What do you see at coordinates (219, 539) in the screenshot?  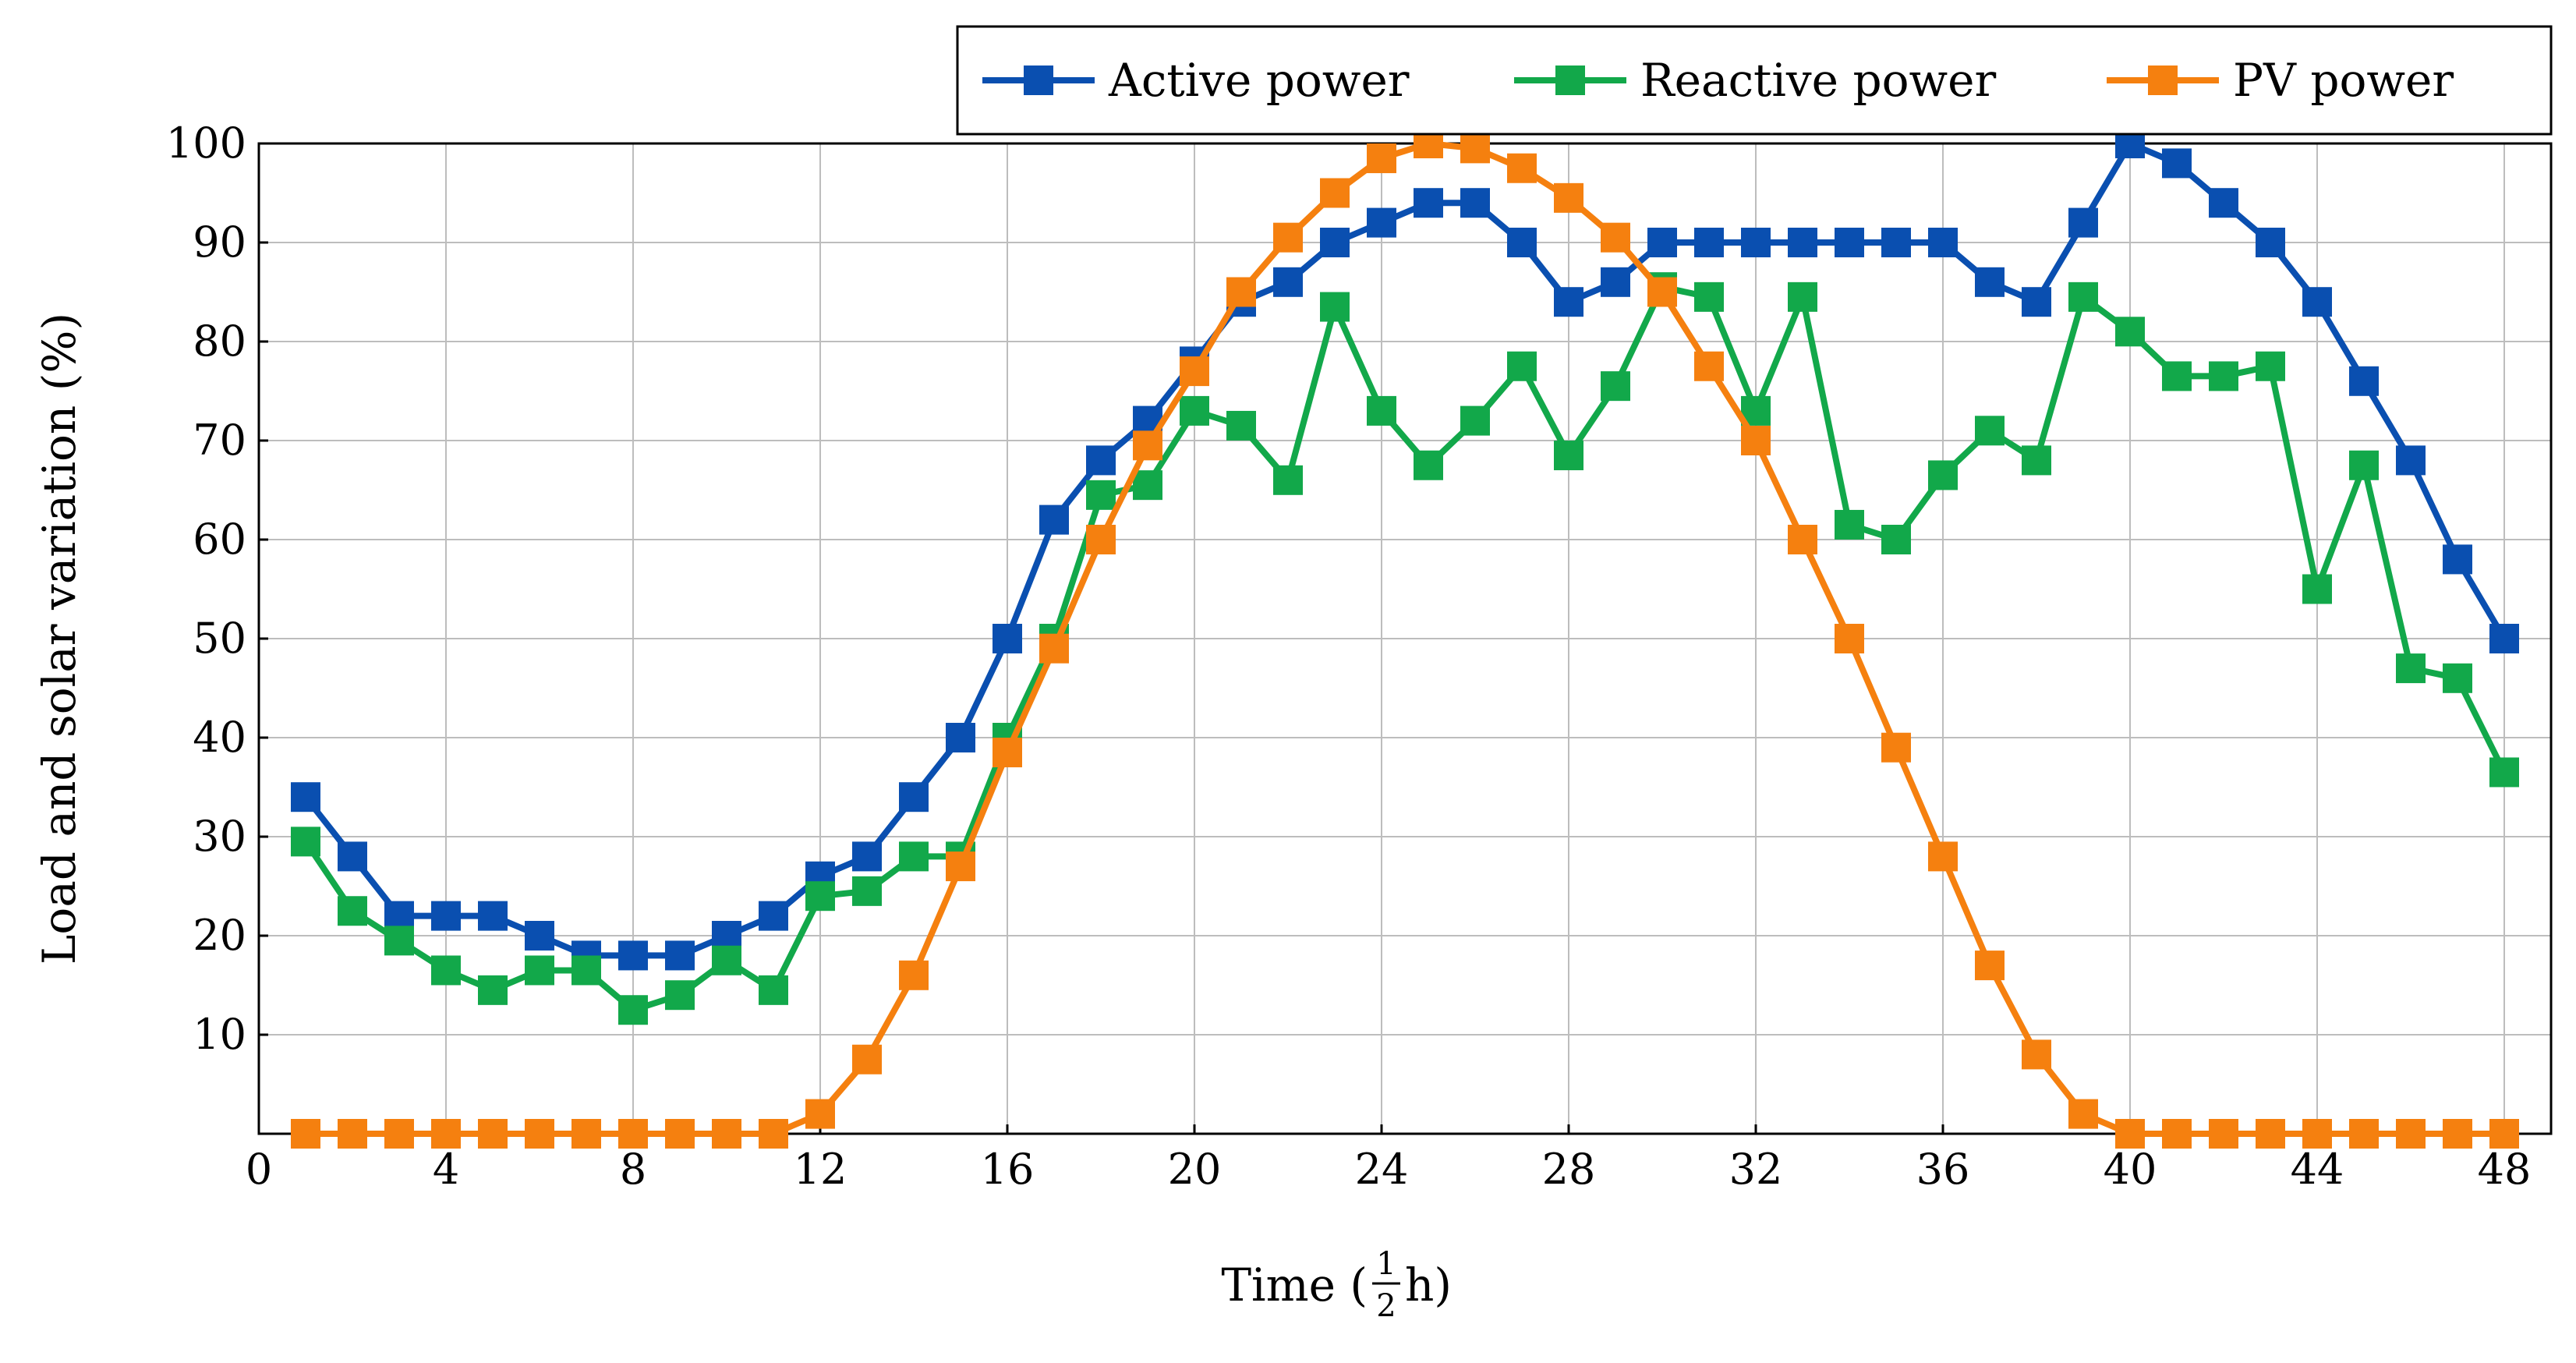 I see `y-tick-label: 60` at bounding box center [219, 539].